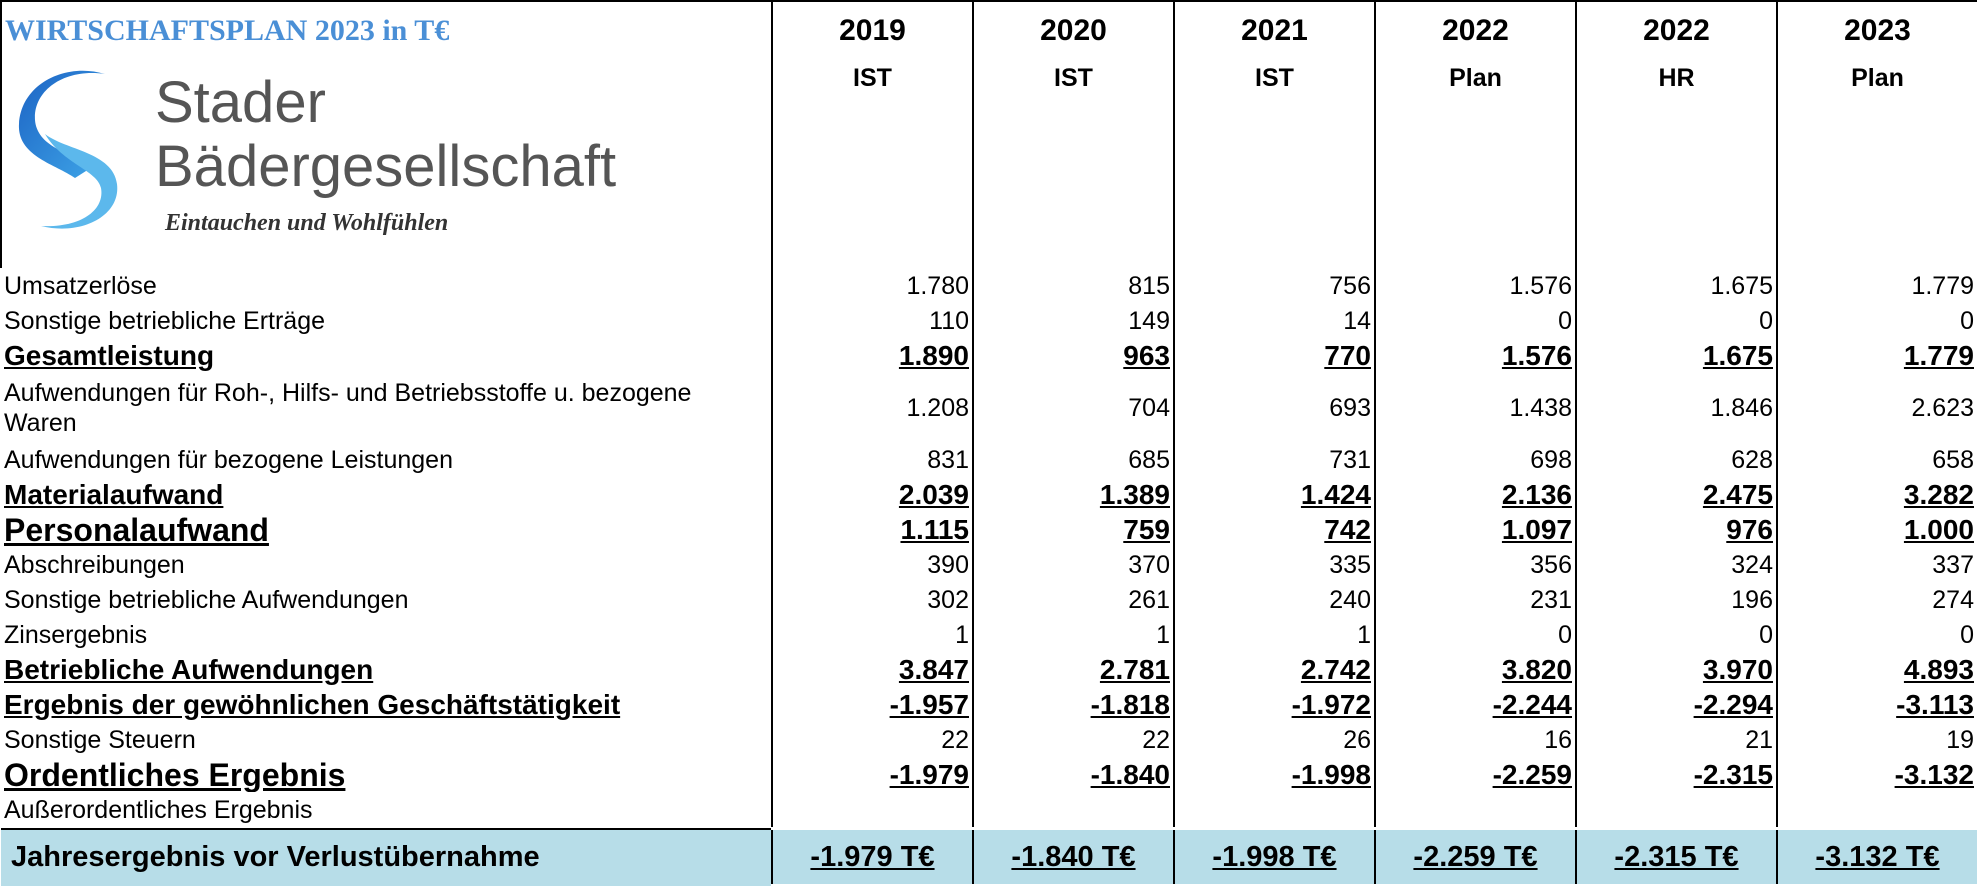  Describe the element at coordinates (306, 223) in the screenshot. I see `logo-slogan: Eintauchen und Wohlfühlen` at that location.